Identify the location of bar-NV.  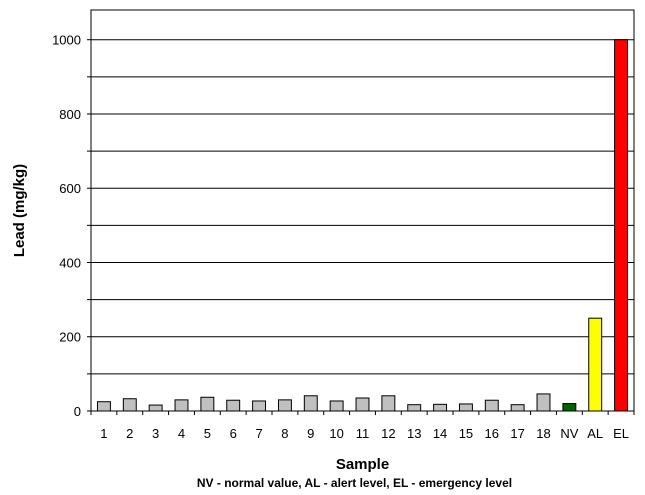
(569, 407).